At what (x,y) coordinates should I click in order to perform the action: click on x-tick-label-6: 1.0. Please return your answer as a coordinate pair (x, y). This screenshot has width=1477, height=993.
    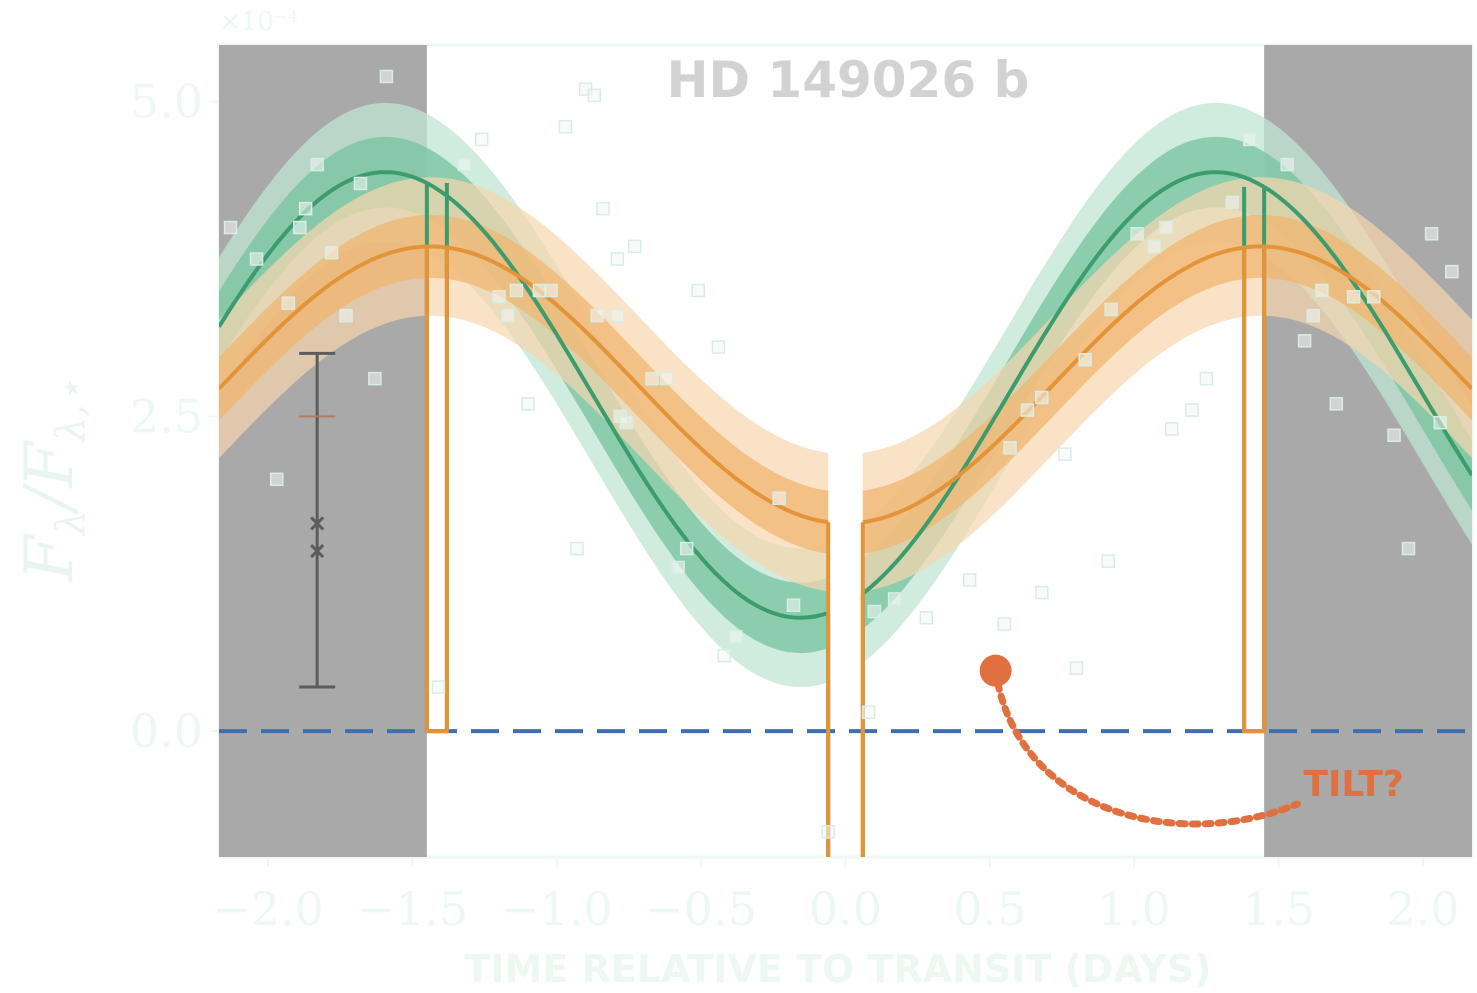
    Looking at the image, I should click on (1134, 909).